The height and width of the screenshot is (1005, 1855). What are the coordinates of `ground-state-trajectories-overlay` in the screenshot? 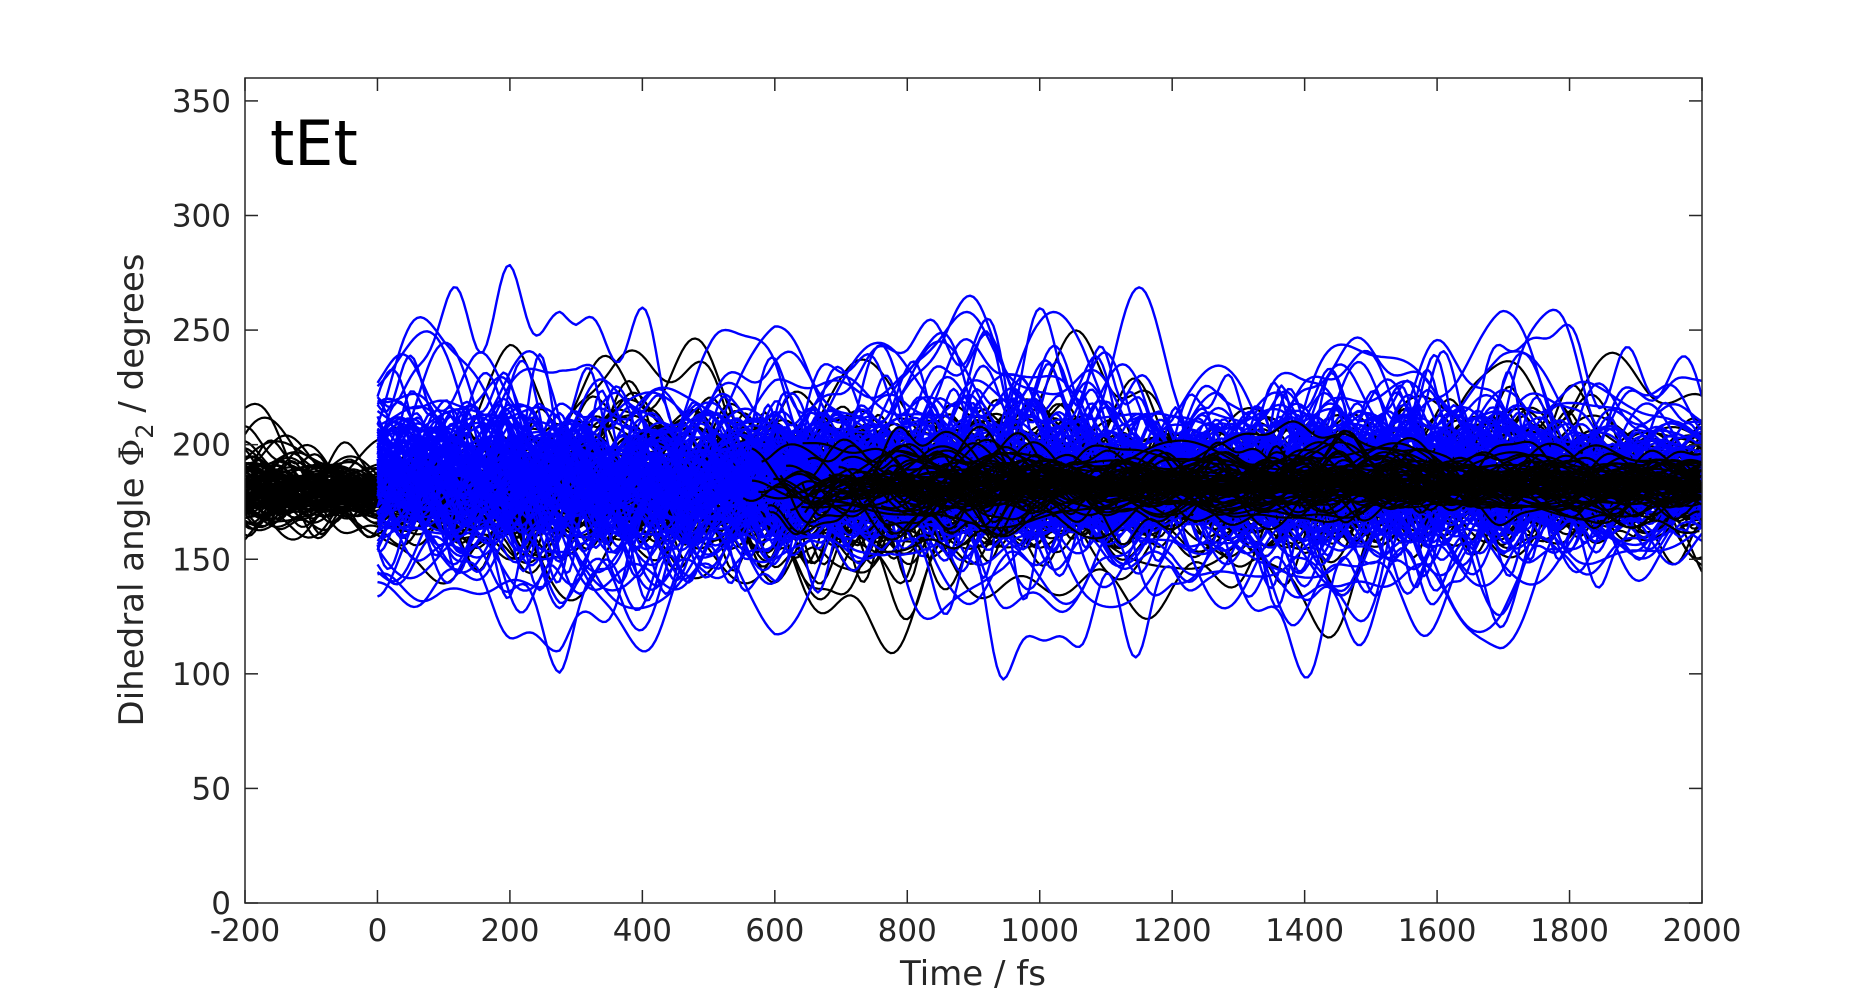 It's located at (1222, 487).